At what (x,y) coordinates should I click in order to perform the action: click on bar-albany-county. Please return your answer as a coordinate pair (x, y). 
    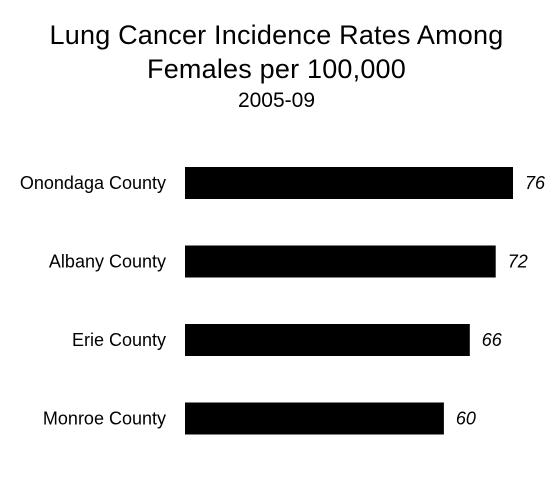
    Looking at the image, I should click on (340, 261).